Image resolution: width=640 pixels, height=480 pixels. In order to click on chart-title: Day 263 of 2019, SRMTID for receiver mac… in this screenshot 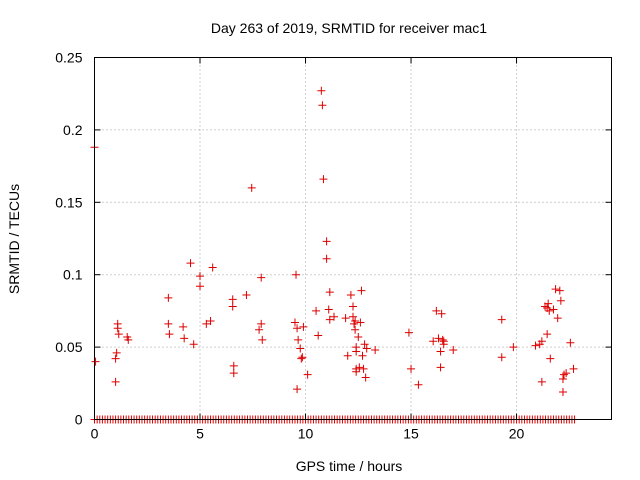, I will do `click(349, 28)`.